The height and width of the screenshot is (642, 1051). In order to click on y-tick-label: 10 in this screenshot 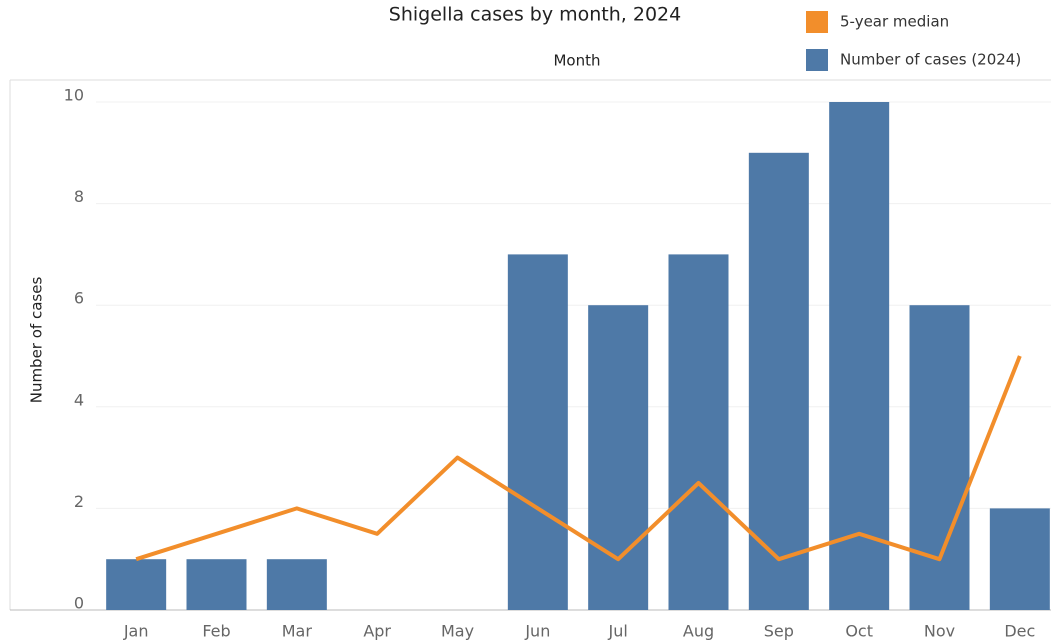, I will do `click(74, 95)`.